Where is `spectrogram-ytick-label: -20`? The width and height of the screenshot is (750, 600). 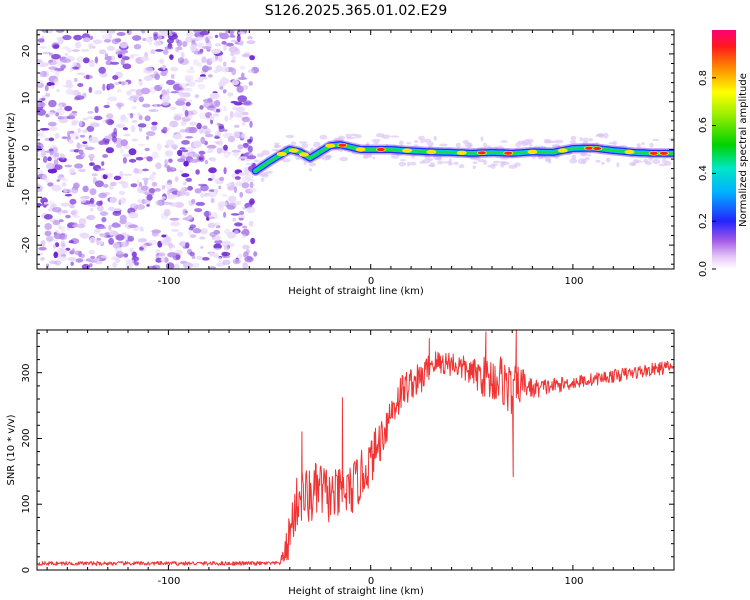
spectrogram-ytick-label: -20 is located at coordinates (26, 245).